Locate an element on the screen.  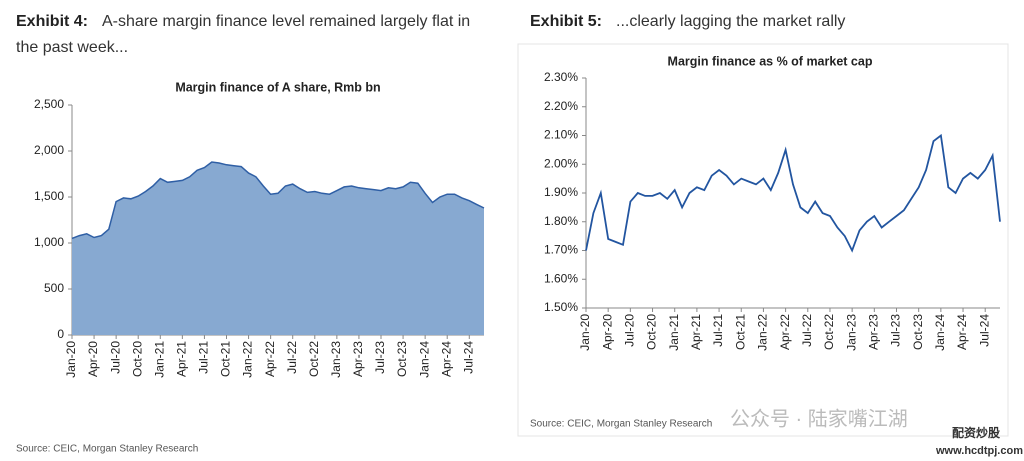
y-tick-label: 2.30% is located at coordinates (561, 77).